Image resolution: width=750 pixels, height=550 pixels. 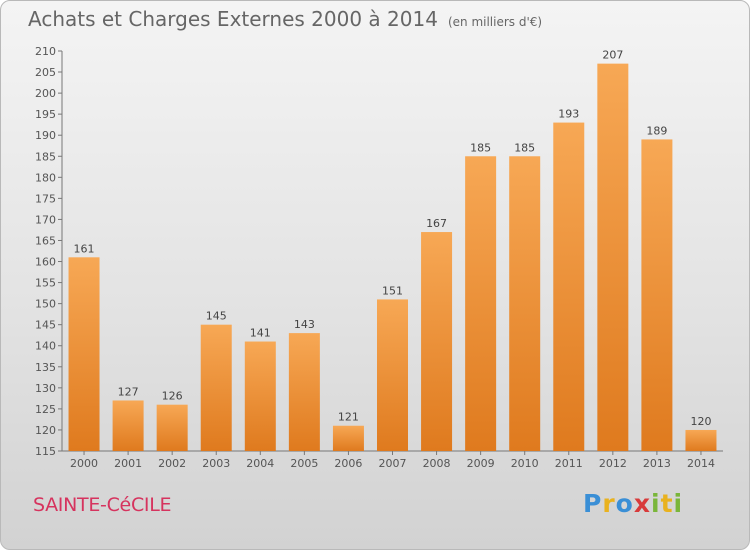 I want to click on x-tick-label: 2000, so click(x=84, y=463).